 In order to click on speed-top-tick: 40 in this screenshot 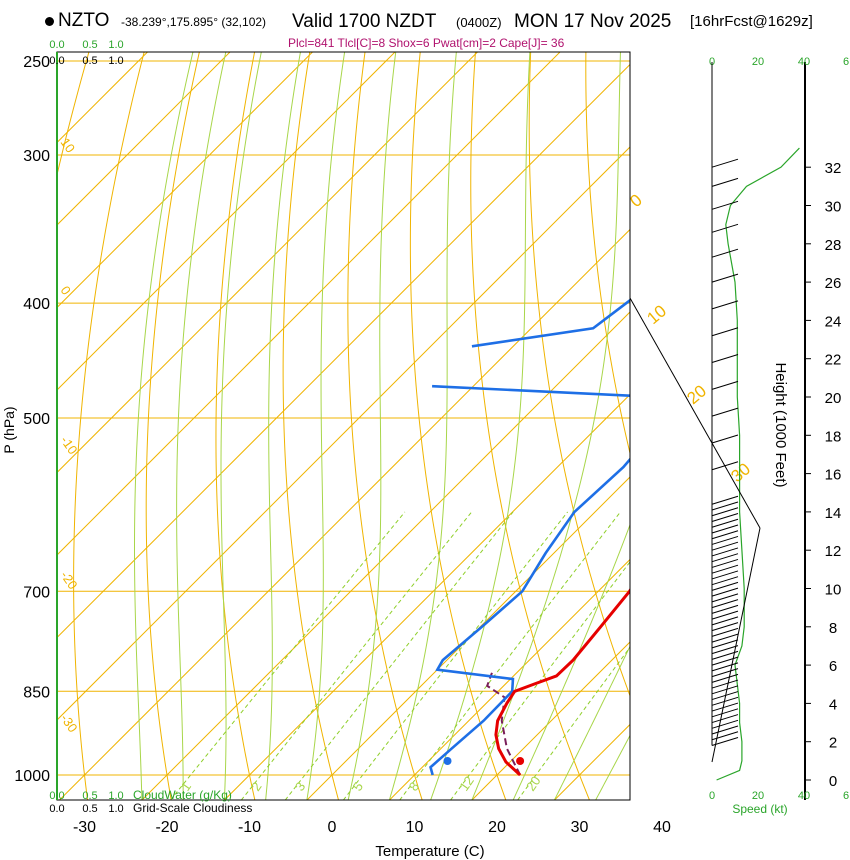, I will do `click(804, 62)`.